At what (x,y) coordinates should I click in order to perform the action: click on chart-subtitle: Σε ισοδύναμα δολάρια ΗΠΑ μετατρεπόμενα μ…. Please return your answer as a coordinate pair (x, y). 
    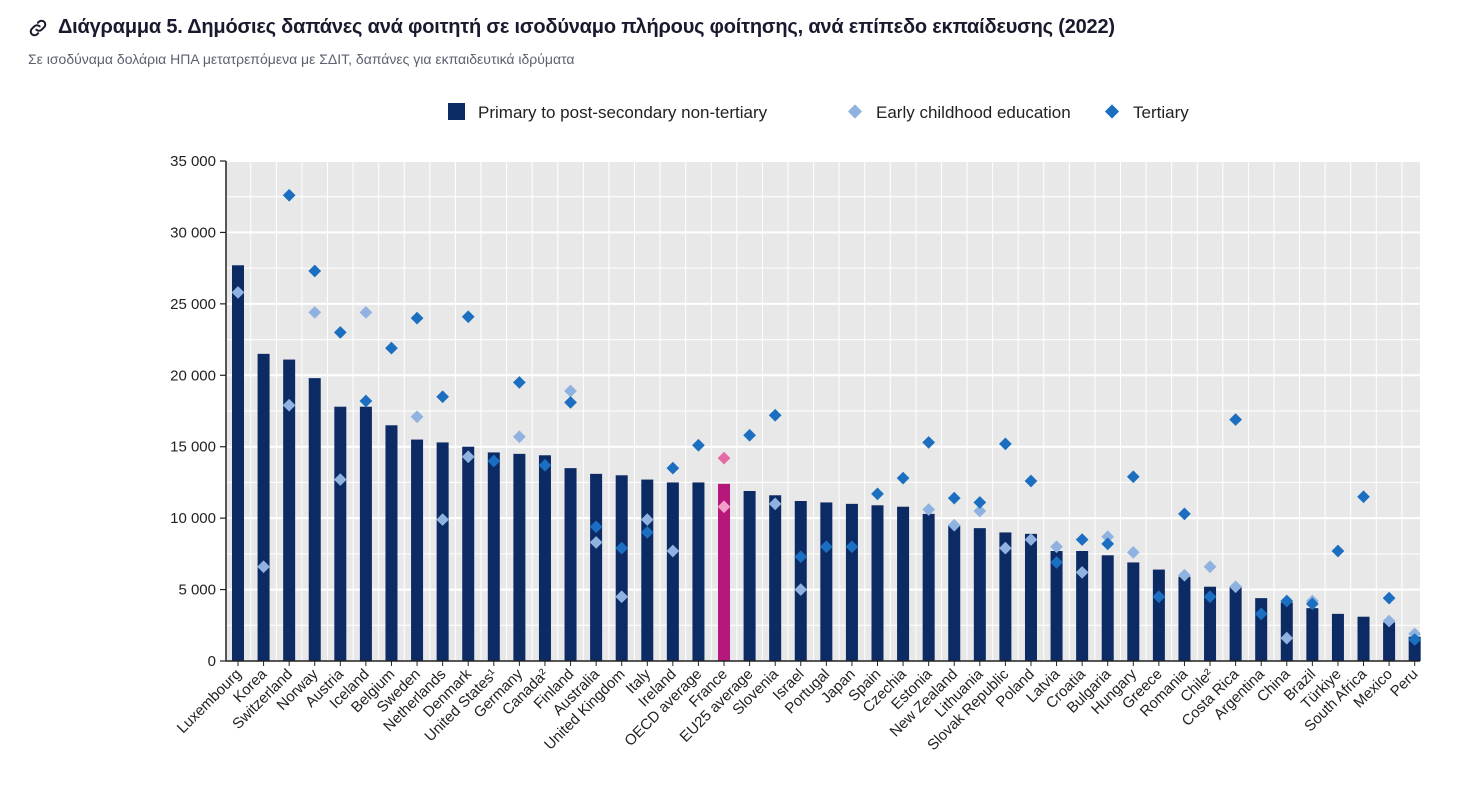
    Looking at the image, I should click on (301, 59).